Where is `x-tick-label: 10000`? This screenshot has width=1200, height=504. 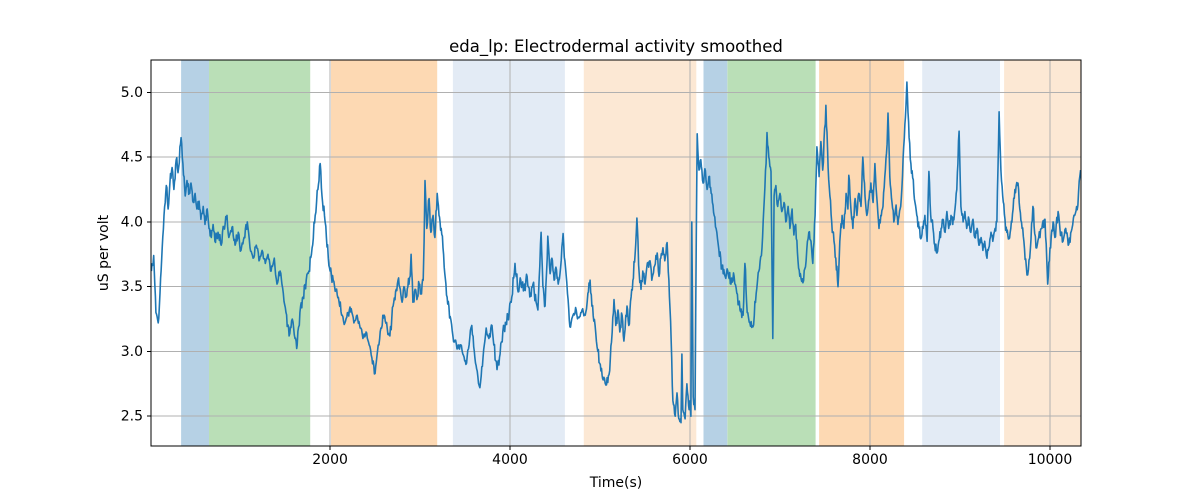
x-tick-label: 10000 is located at coordinates (1050, 460).